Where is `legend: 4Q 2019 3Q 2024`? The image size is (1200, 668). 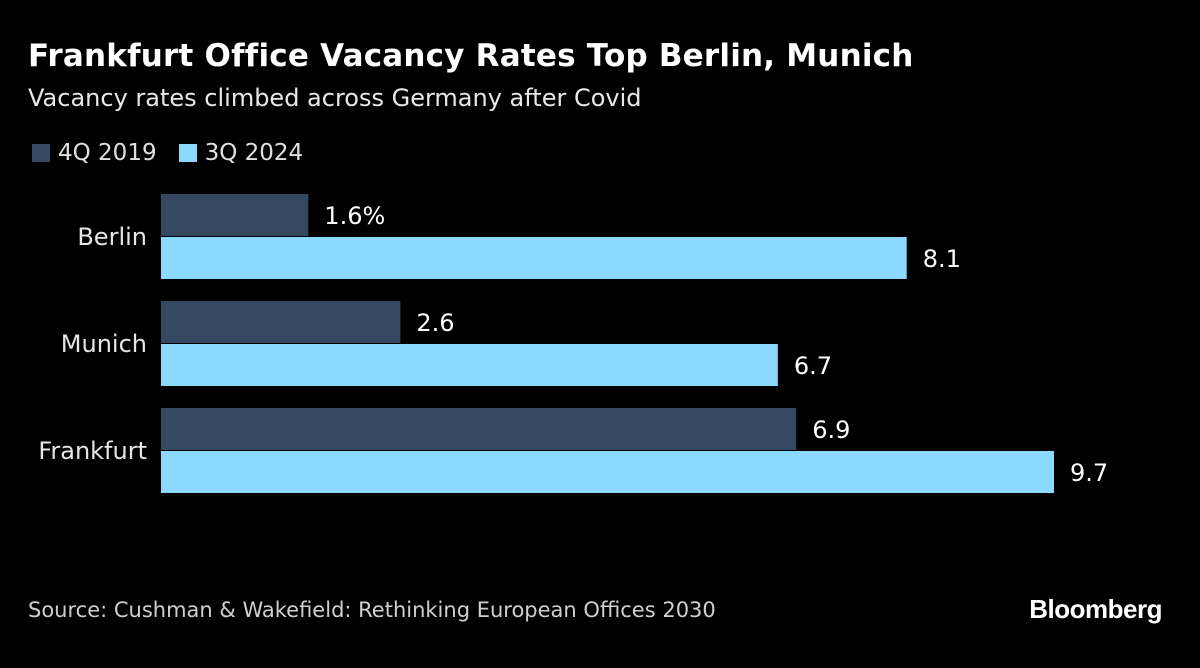
legend: 4Q 2019 3Q 2024 is located at coordinates (178, 153).